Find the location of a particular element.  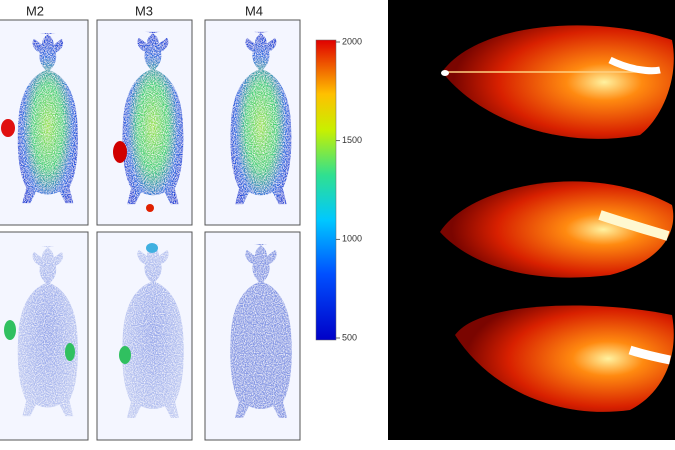

panel-label: M2 is located at coordinates (35, 10).